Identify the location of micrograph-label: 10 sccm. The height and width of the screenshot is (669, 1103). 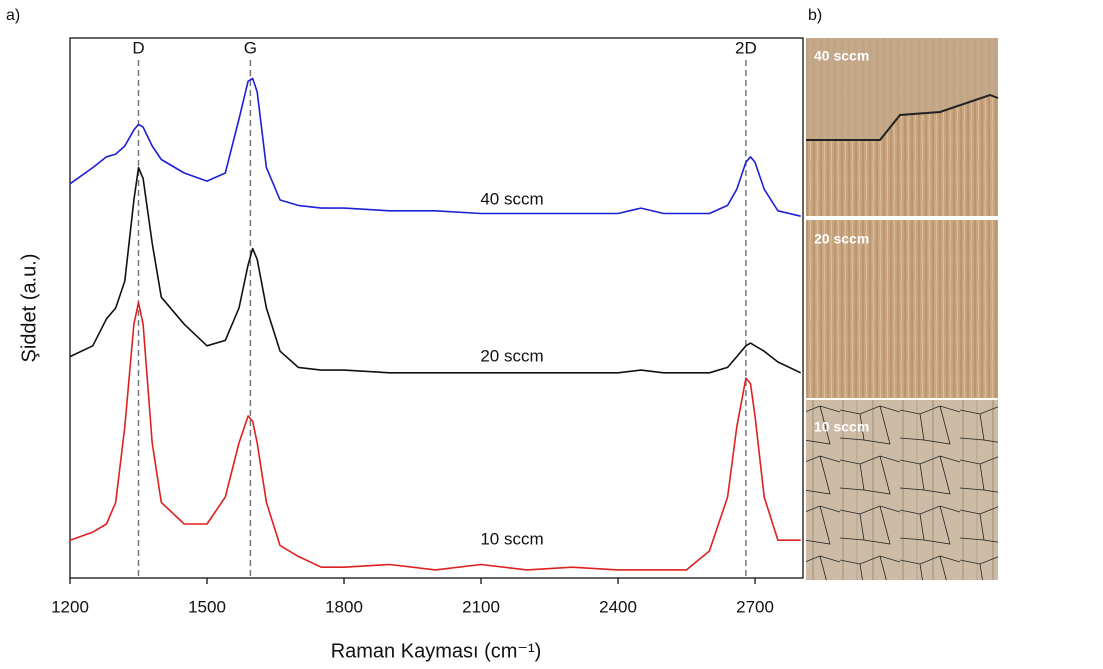
(841, 427).